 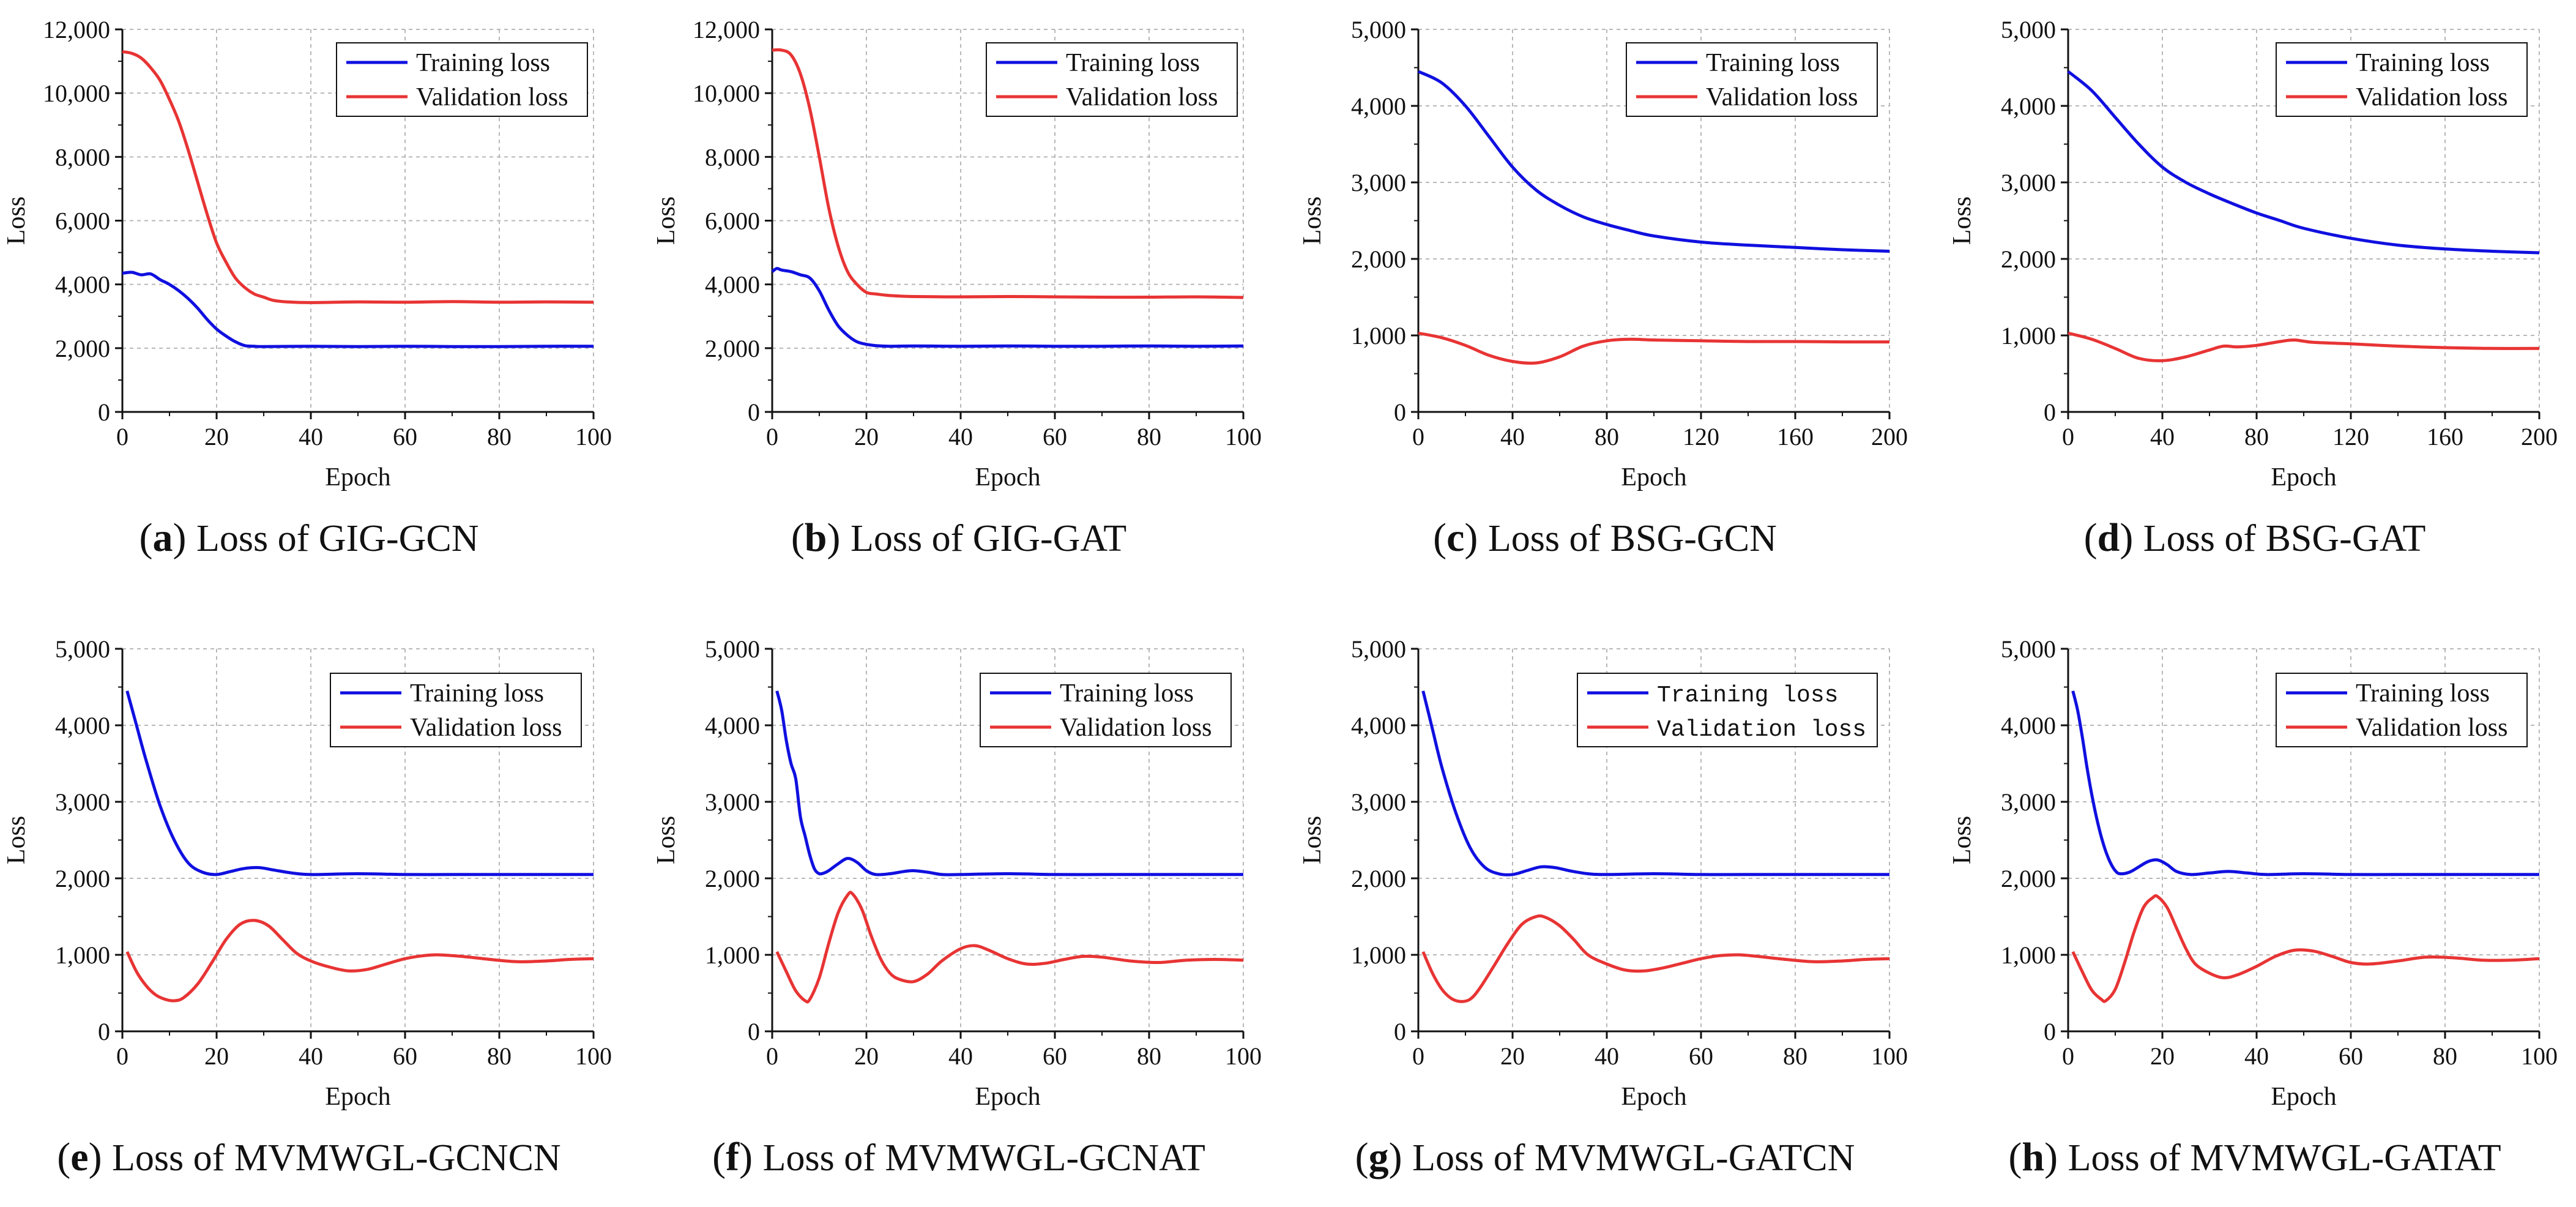 I want to click on x-tick-label: 200, so click(x=1890, y=436).